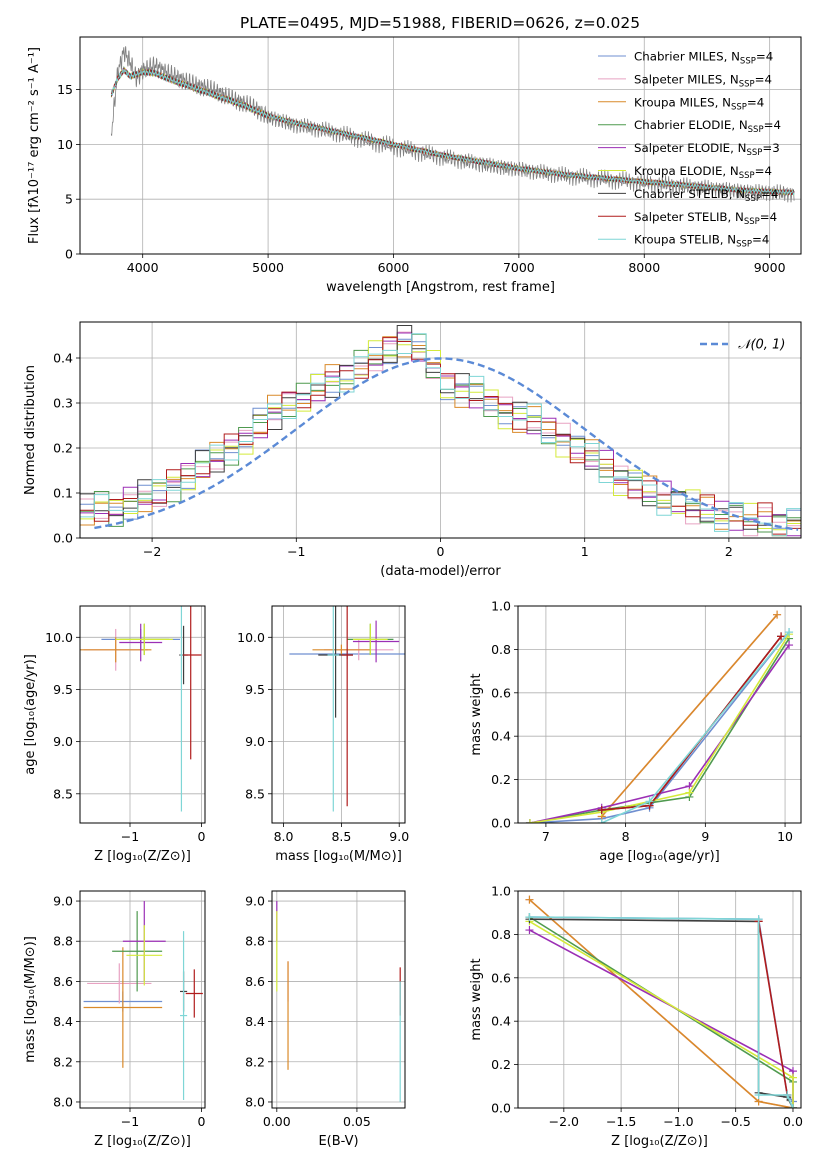 The image size is (819, 1170). I want to click on panel-age_vs_mass: 8.0 8.5 9.0 8.5 9.0 9.5 10.0 mass [log₁₀(M/M⊙)], so click(323, 734).